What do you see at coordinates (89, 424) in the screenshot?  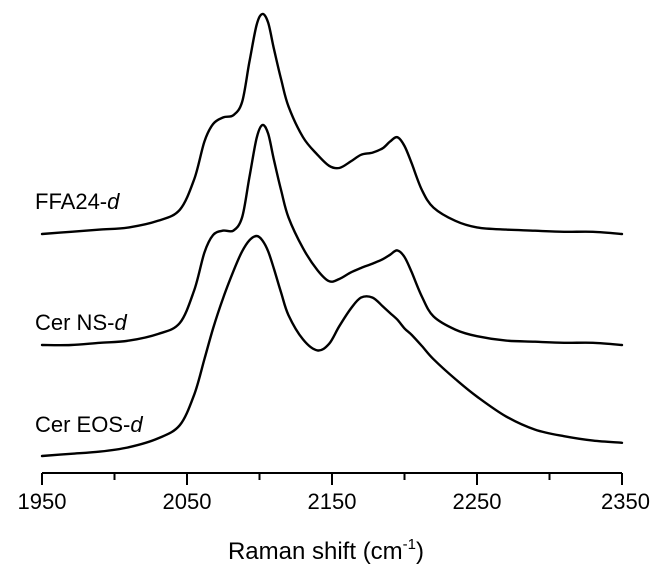 I see `series-label-cer-eos-d: Cer EOS-d` at bounding box center [89, 424].